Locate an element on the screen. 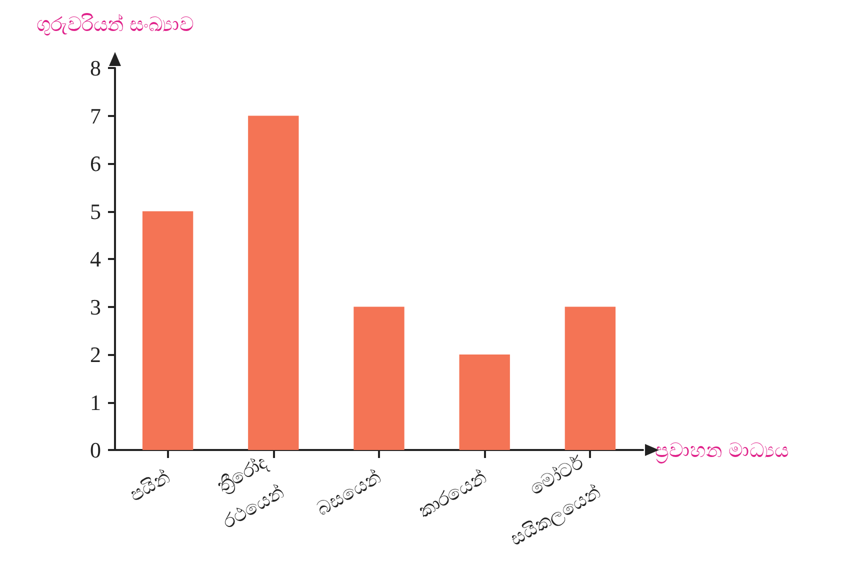  y-tick-label: 4 is located at coordinates (95, 259).